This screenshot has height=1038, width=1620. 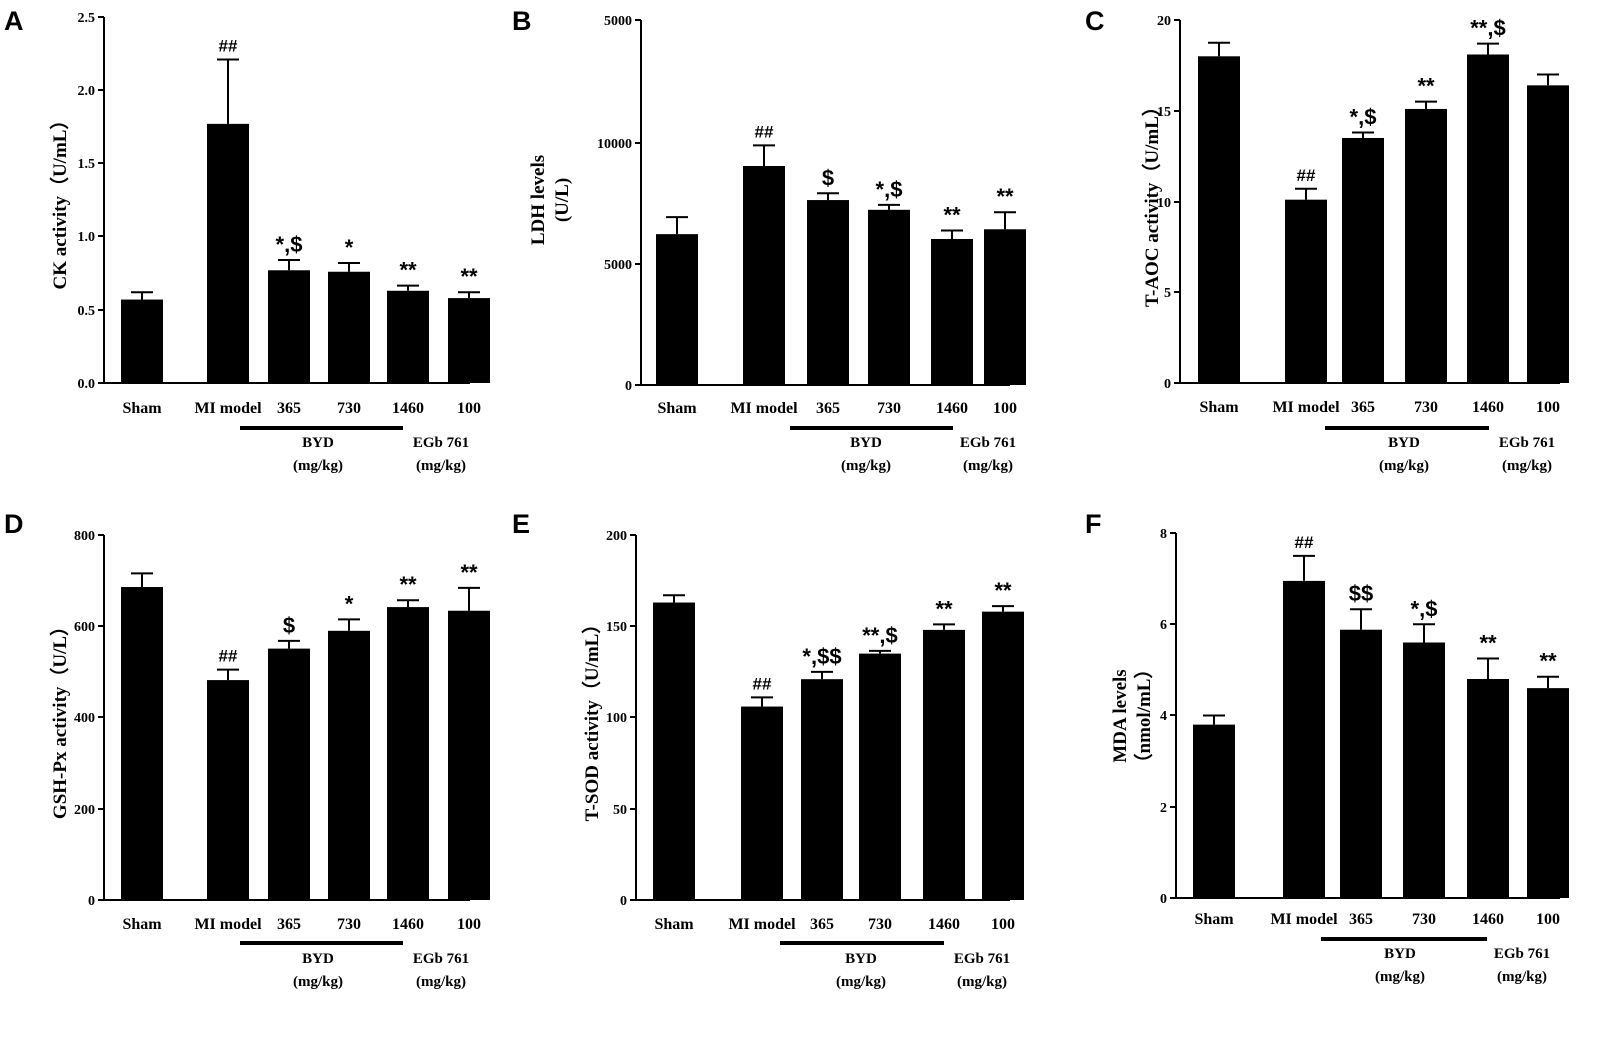 I want to click on y-axis-title: MDA levels （nmol/mL）, so click(x=1132, y=716).